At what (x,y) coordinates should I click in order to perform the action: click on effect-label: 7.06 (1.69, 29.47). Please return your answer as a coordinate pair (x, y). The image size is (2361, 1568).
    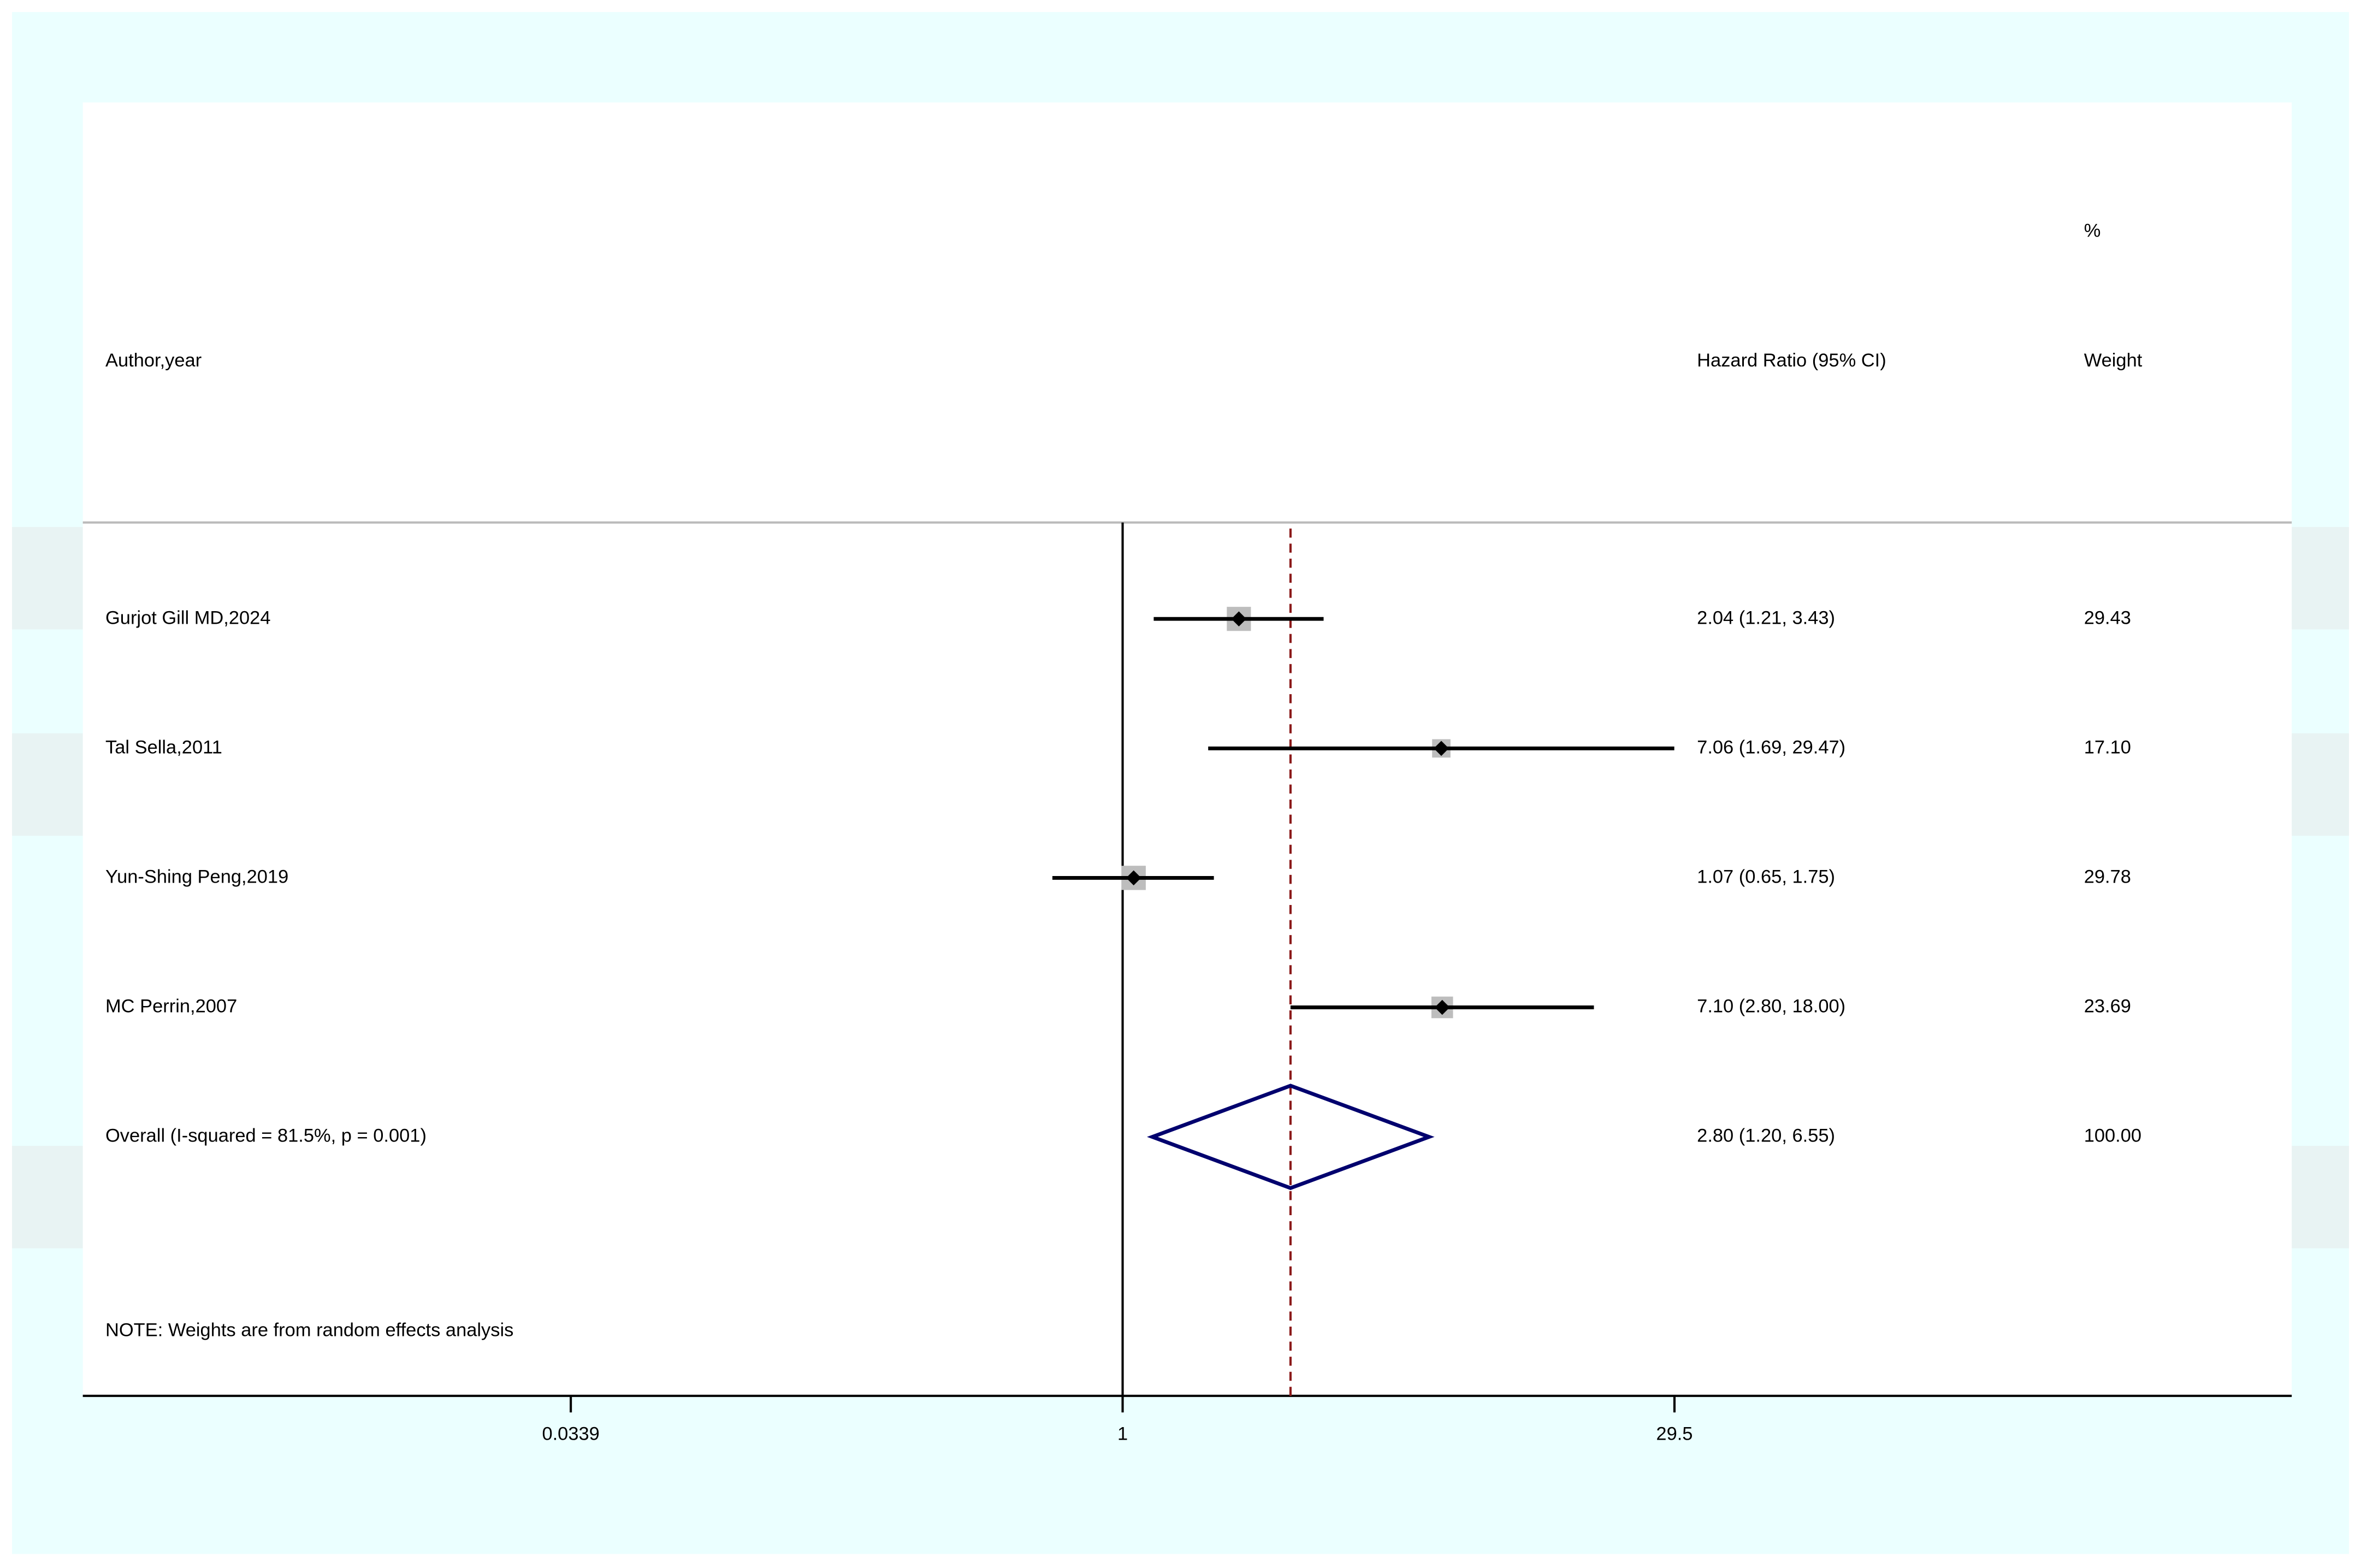
    Looking at the image, I should click on (1771, 747).